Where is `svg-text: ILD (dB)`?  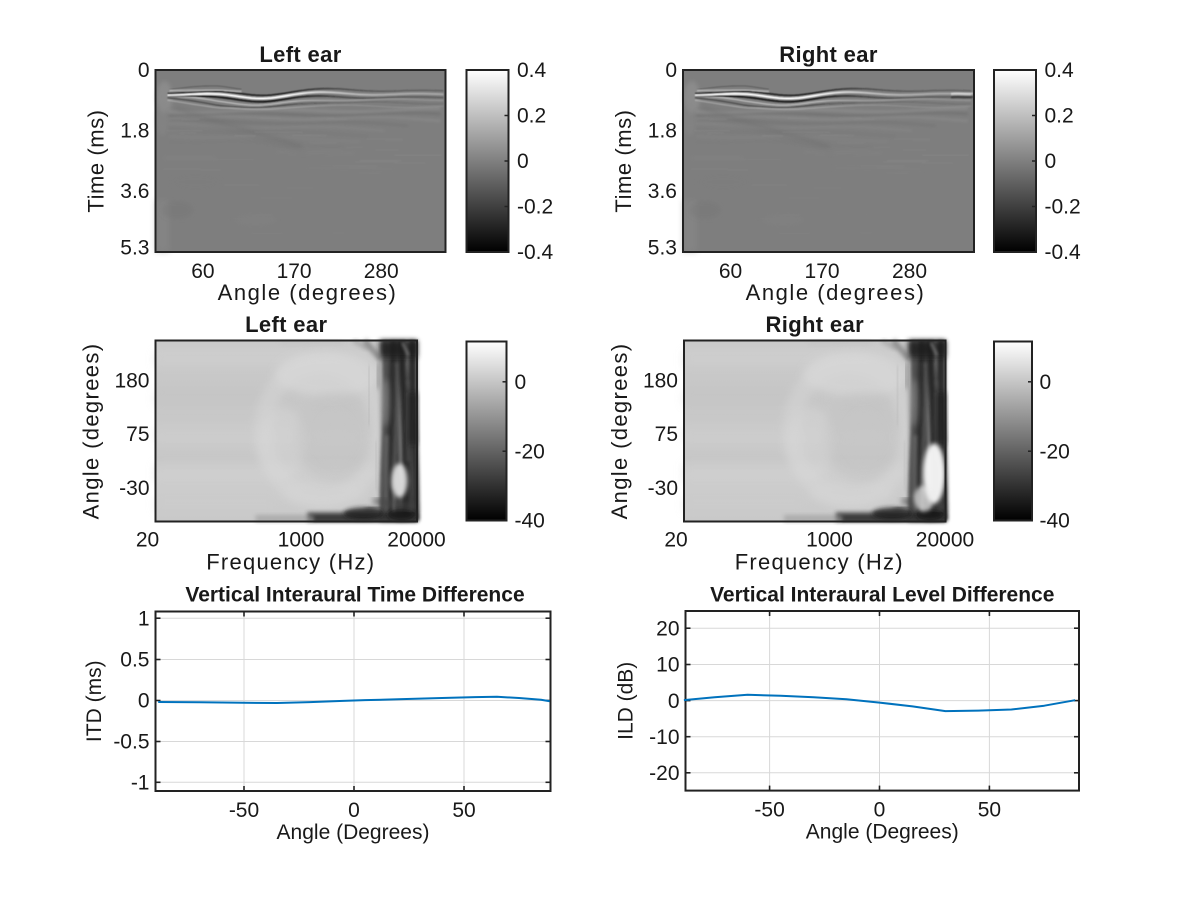
svg-text: ILD (dB) is located at coordinates (626, 701).